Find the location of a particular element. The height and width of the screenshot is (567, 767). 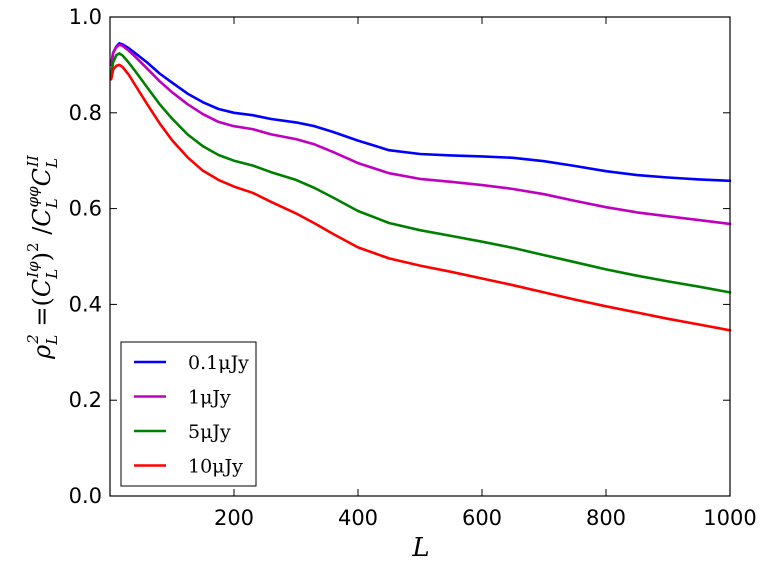

y-axis-label: ρL2 =(CLIφ)2 /CLφφCLII is located at coordinates (42, 257).